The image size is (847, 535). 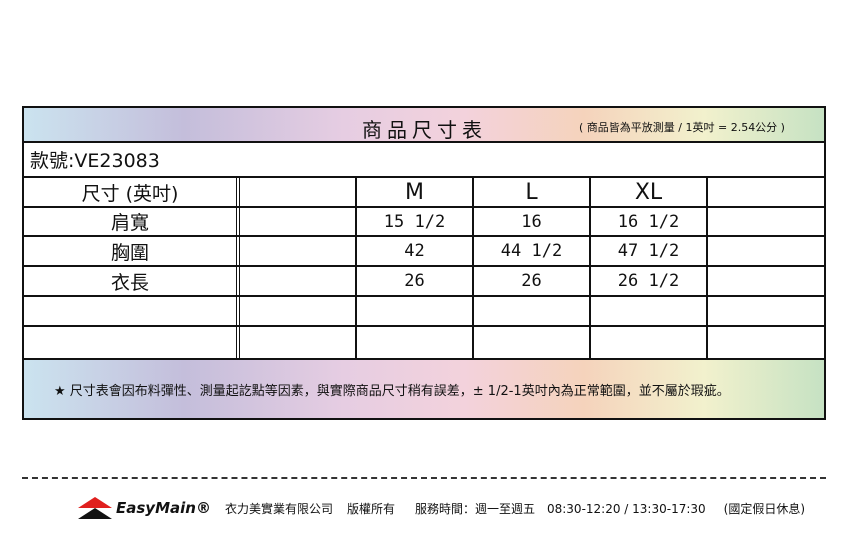 I want to click on table-header-row: 商品尺寸表 ( 商品皆為平放測量 / 1英吋 = 2.54公分 ), so click(x=424, y=125).